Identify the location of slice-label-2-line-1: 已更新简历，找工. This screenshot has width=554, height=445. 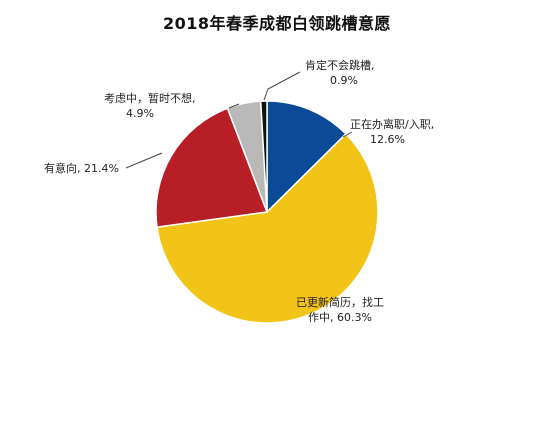
(340, 302).